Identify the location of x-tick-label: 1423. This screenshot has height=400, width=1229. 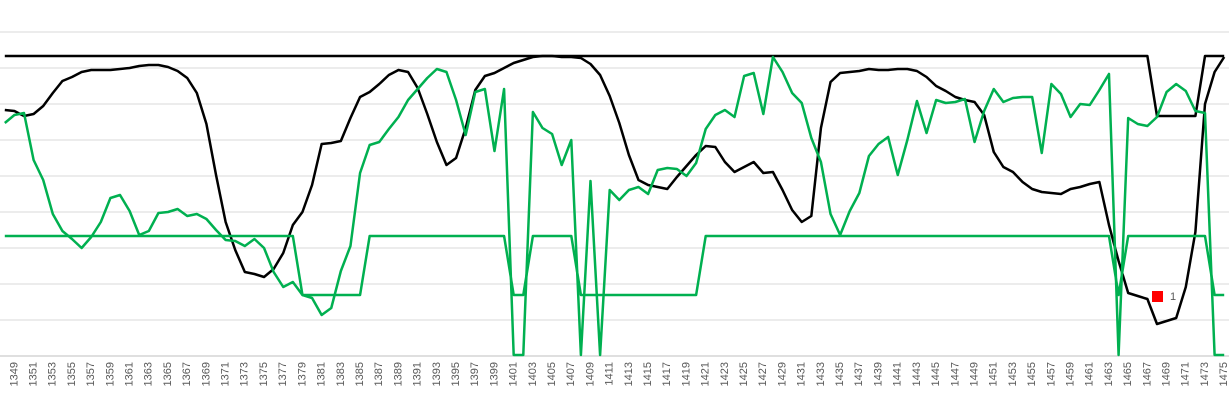
(725, 374).